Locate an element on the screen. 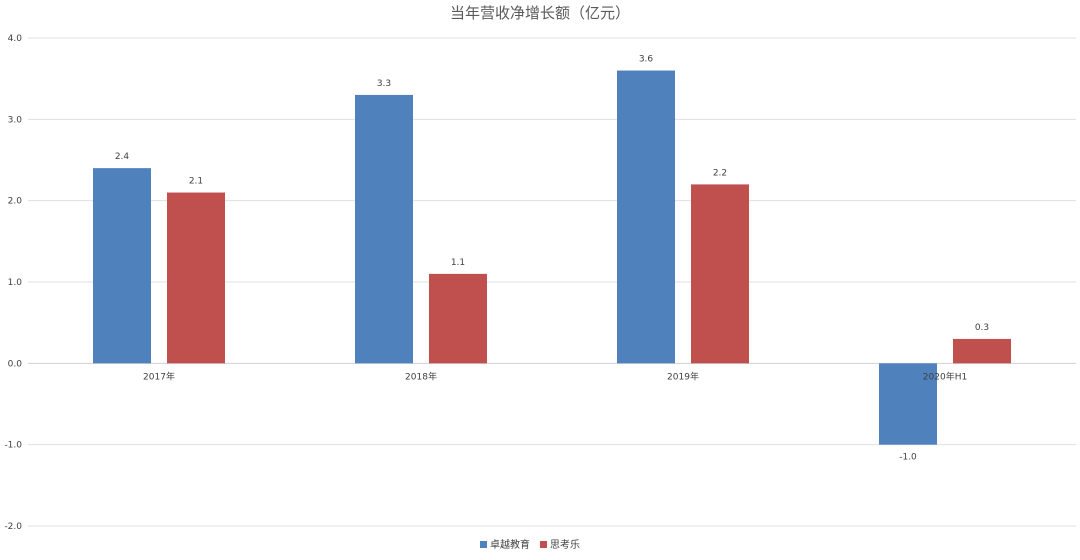 The width and height of the screenshot is (1080, 560). data-label: -1.0 is located at coordinates (908, 458).